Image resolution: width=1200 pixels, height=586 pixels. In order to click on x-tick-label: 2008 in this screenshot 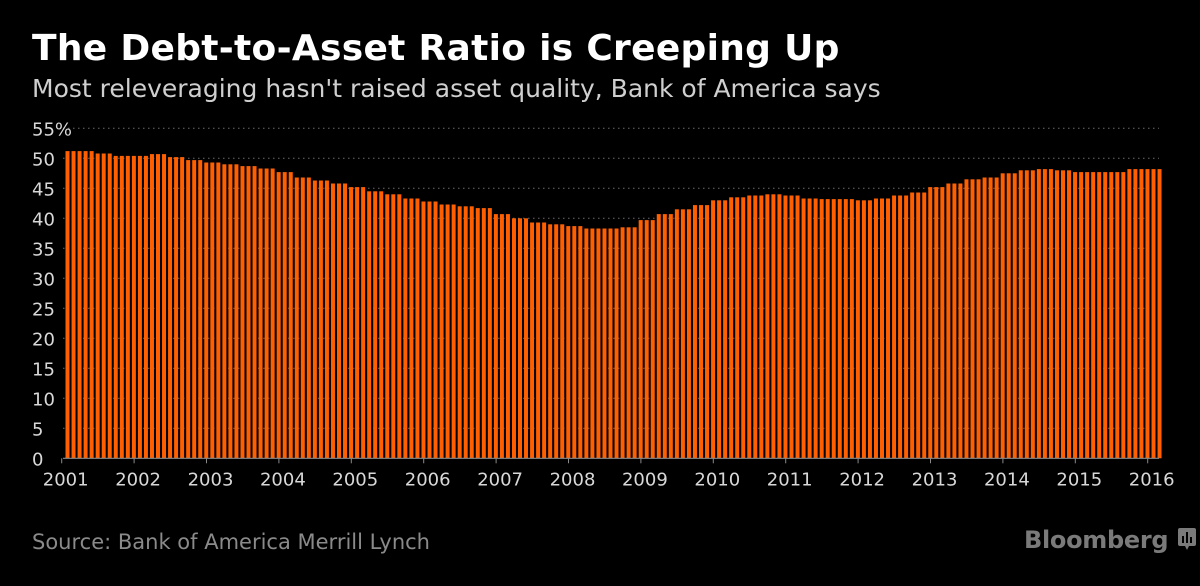, I will do `click(573, 479)`.